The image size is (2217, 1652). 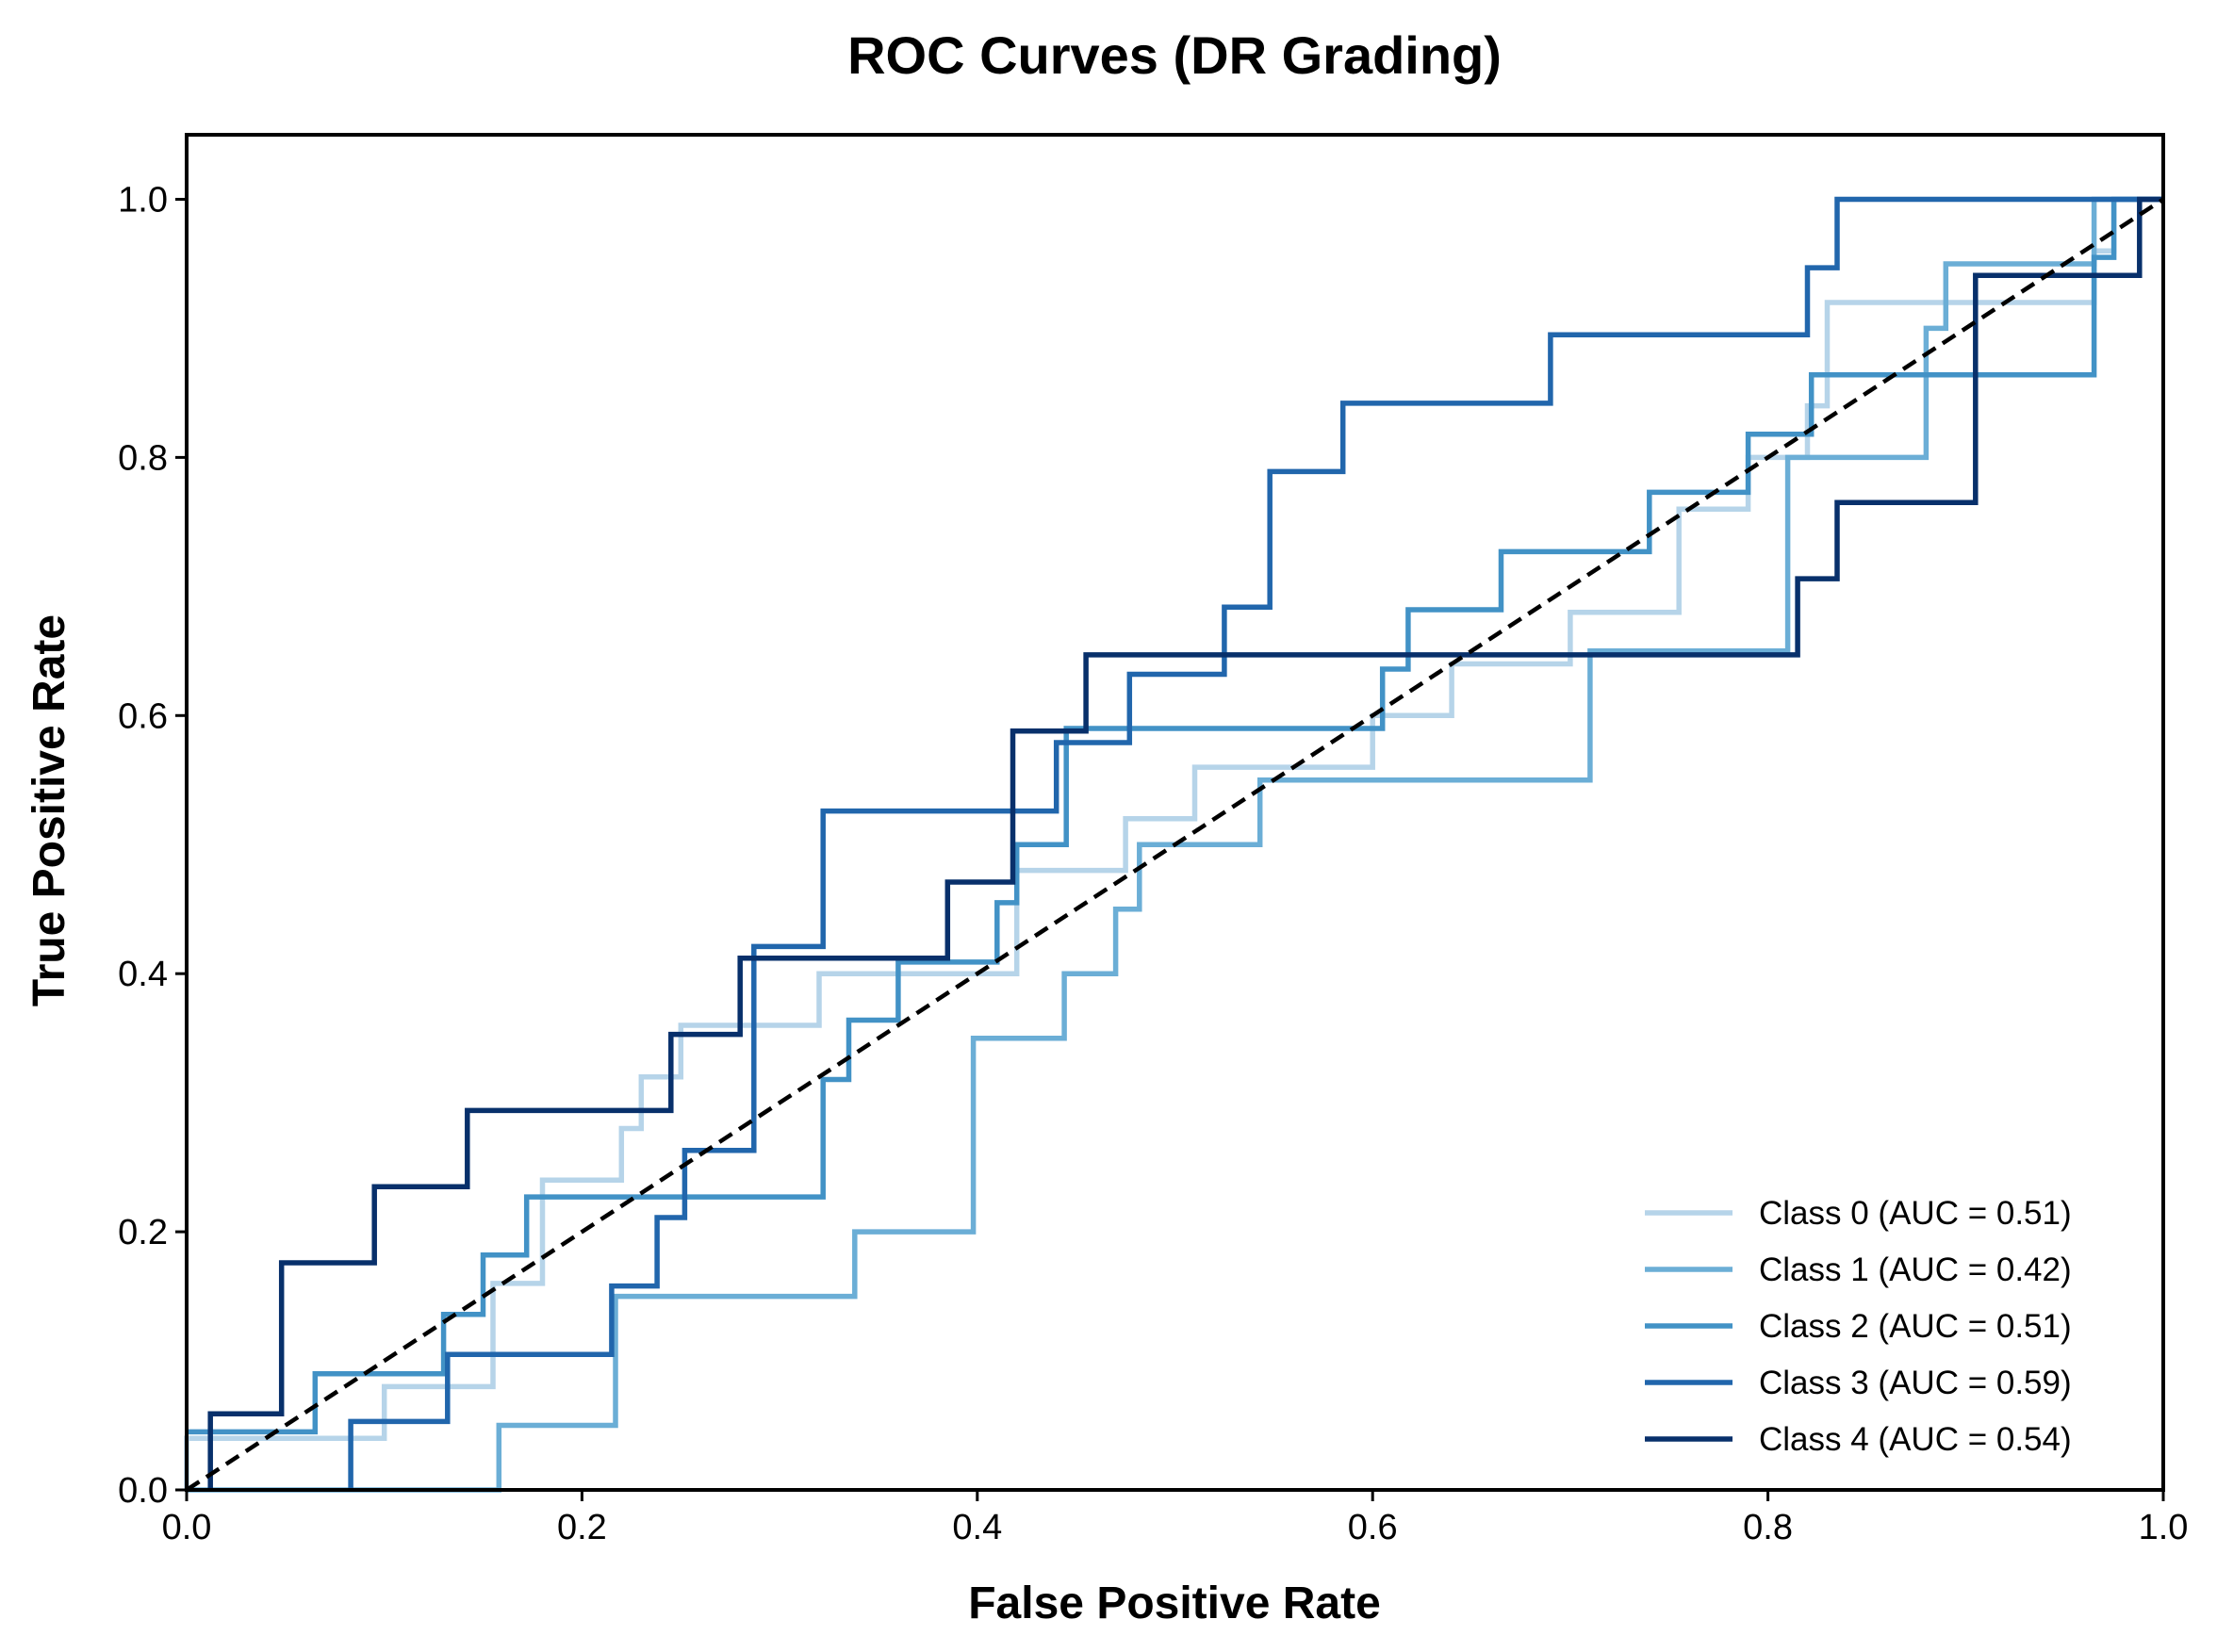 What do you see at coordinates (1915, 1270) in the screenshot?
I see `legend-label-class-1: Class 1 (AUC = 0.42)` at bounding box center [1915, 1270].